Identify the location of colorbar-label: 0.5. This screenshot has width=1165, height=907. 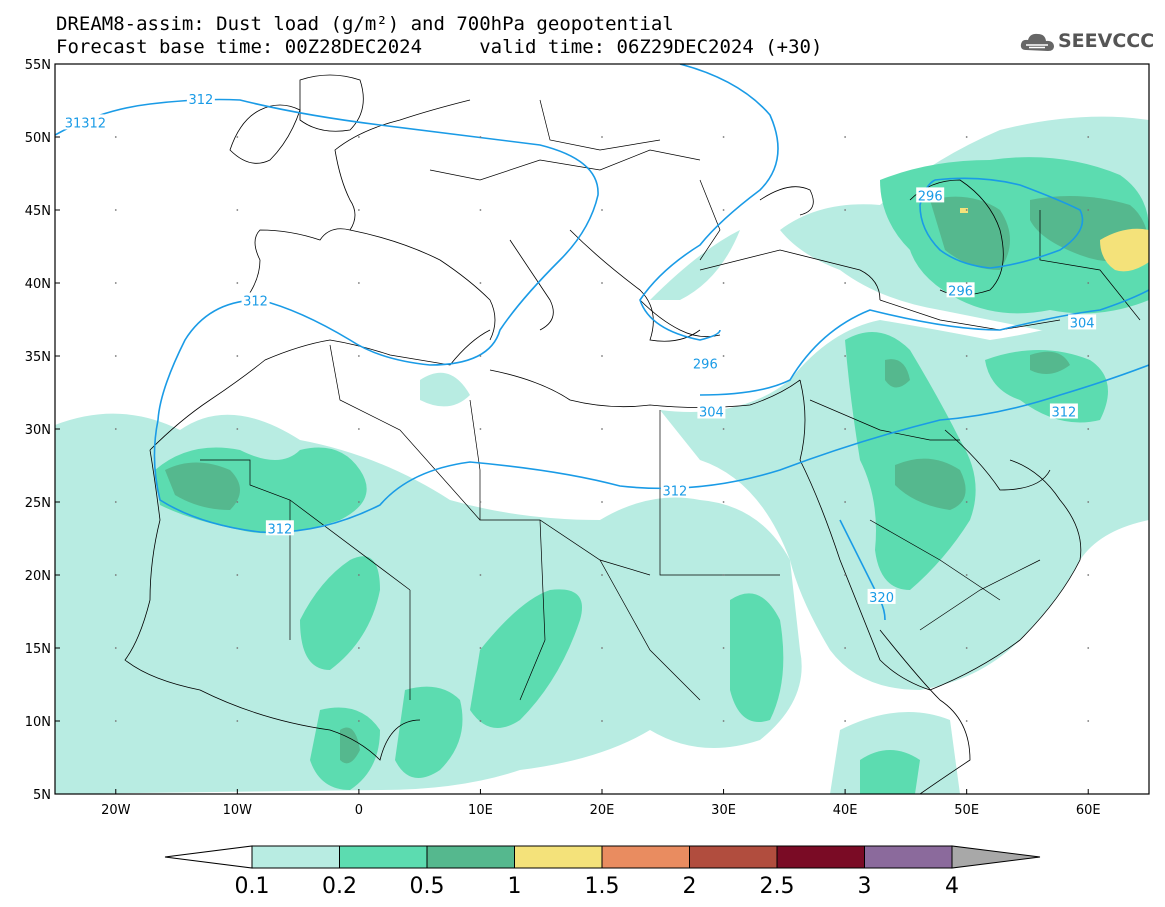
(427, 886).